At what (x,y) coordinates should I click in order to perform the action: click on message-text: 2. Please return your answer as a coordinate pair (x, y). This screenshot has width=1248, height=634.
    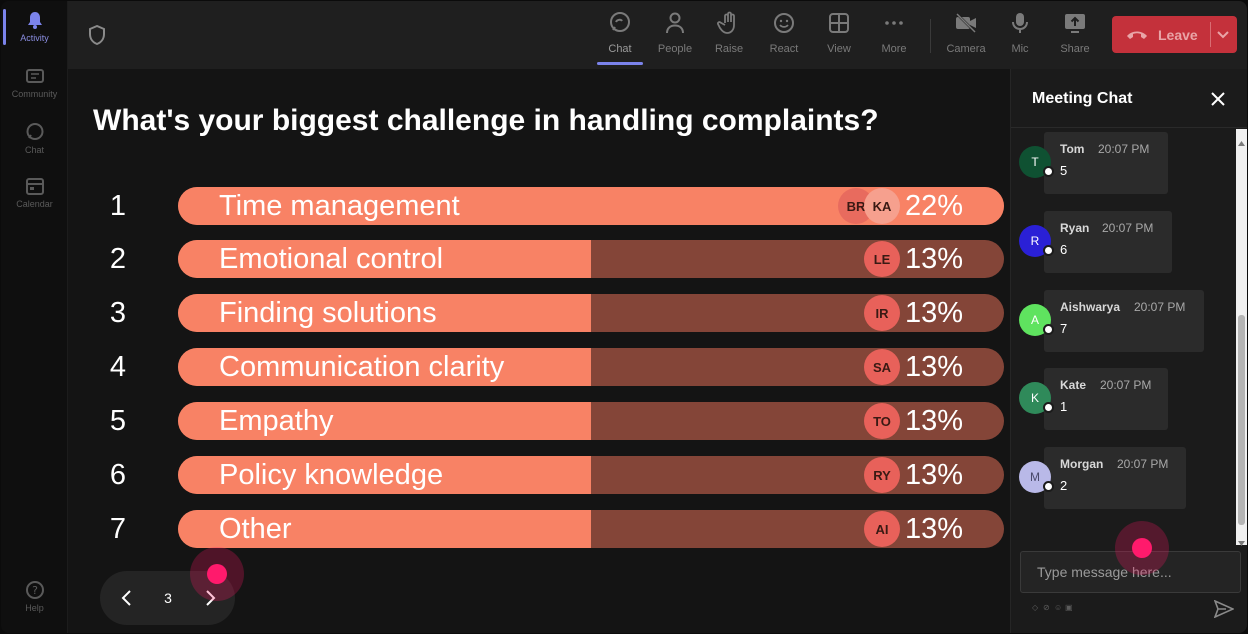
    Looking at the image, I should click on (1064, 485).